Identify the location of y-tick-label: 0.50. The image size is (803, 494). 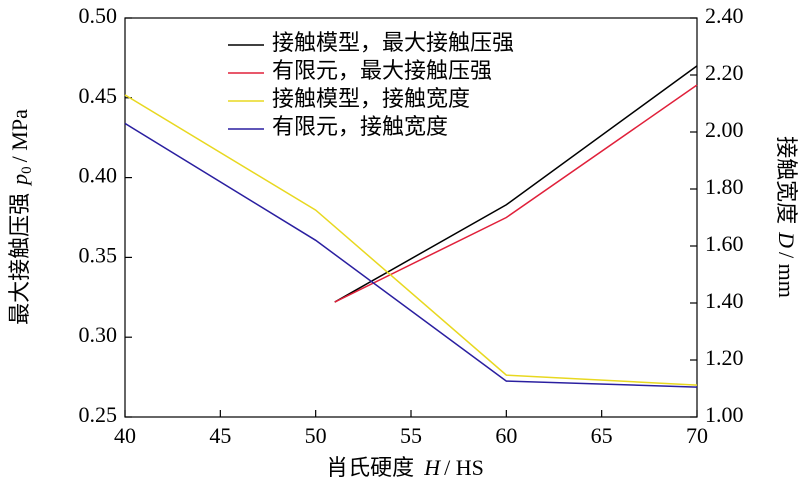
(98, 15).